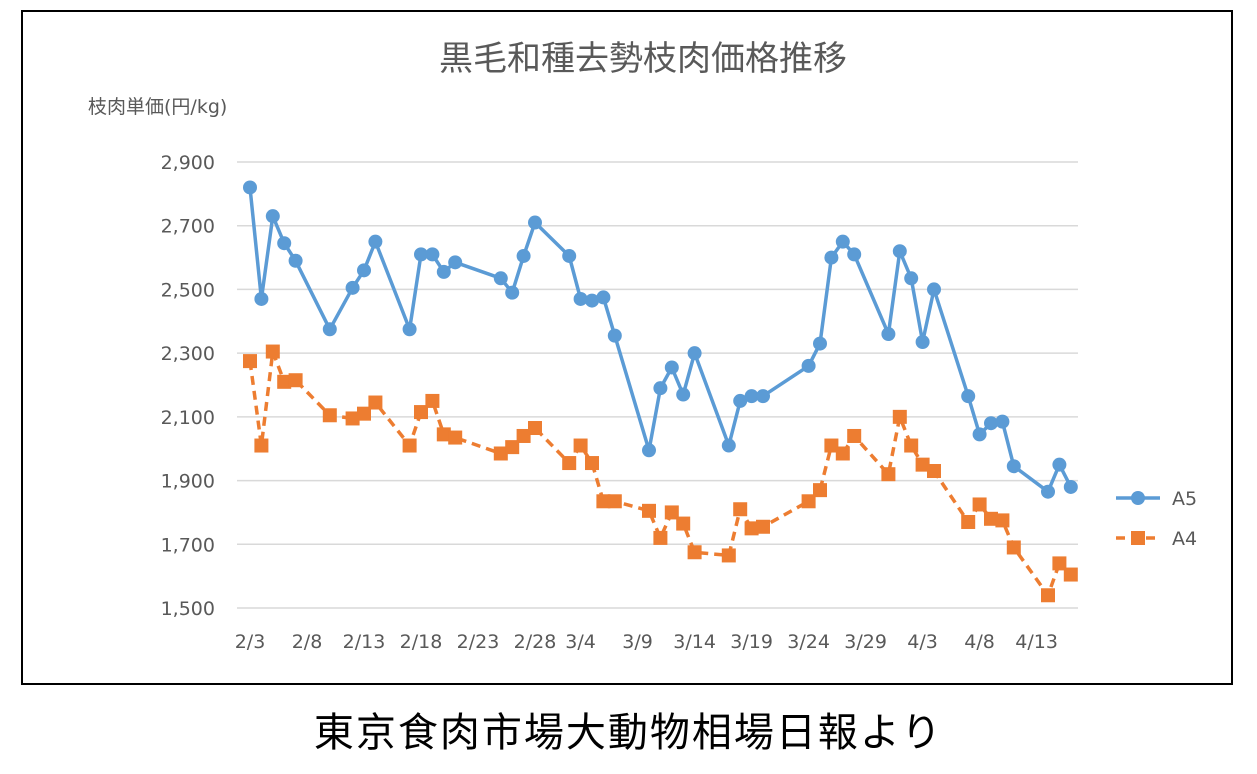  Describe the element at coordinates (157, 107) in the screenshot. I see `y-axis-label: 枝肉単価(円/kg)` at that location.